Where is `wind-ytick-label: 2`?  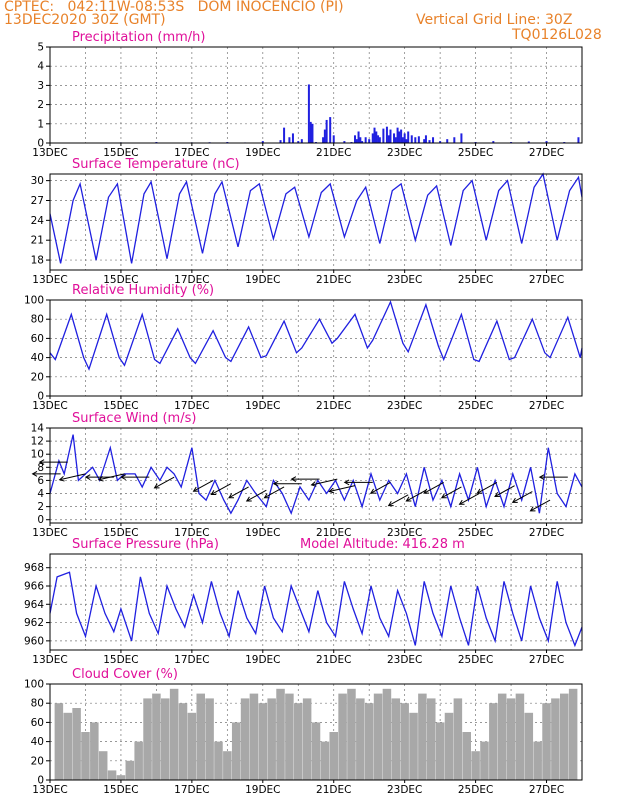
wind-ytick-label: 2 is located at coordinates (40, 507).